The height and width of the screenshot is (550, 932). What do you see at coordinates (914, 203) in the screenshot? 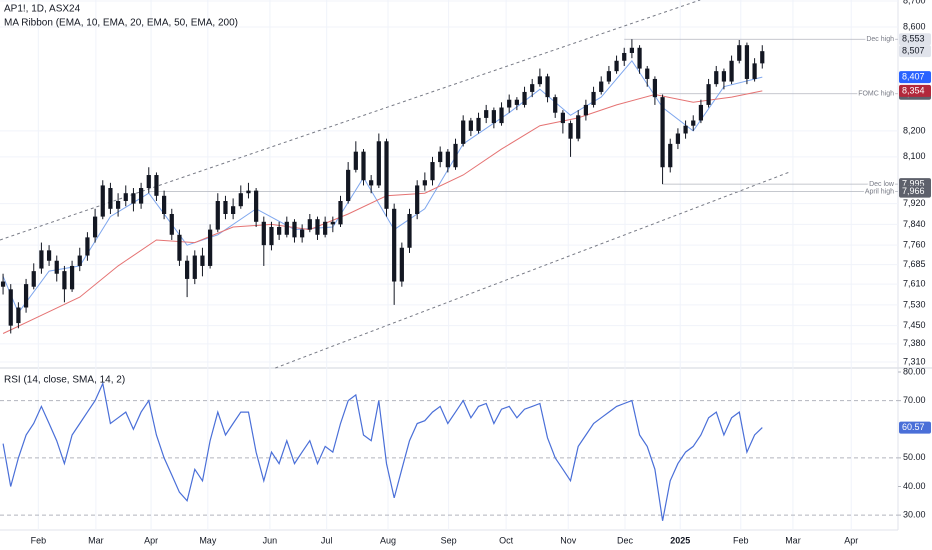
I see `y-tick-label: 7,920` at bounding box center [914, 203].